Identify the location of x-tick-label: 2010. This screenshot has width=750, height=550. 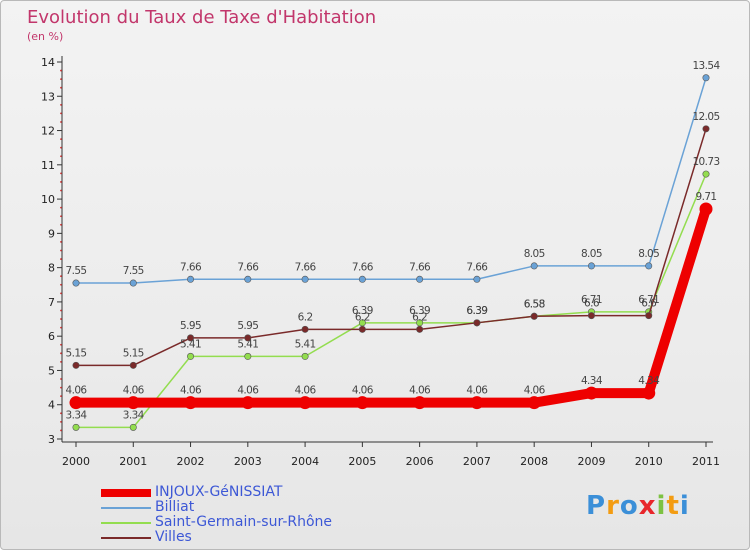
(649, 461).